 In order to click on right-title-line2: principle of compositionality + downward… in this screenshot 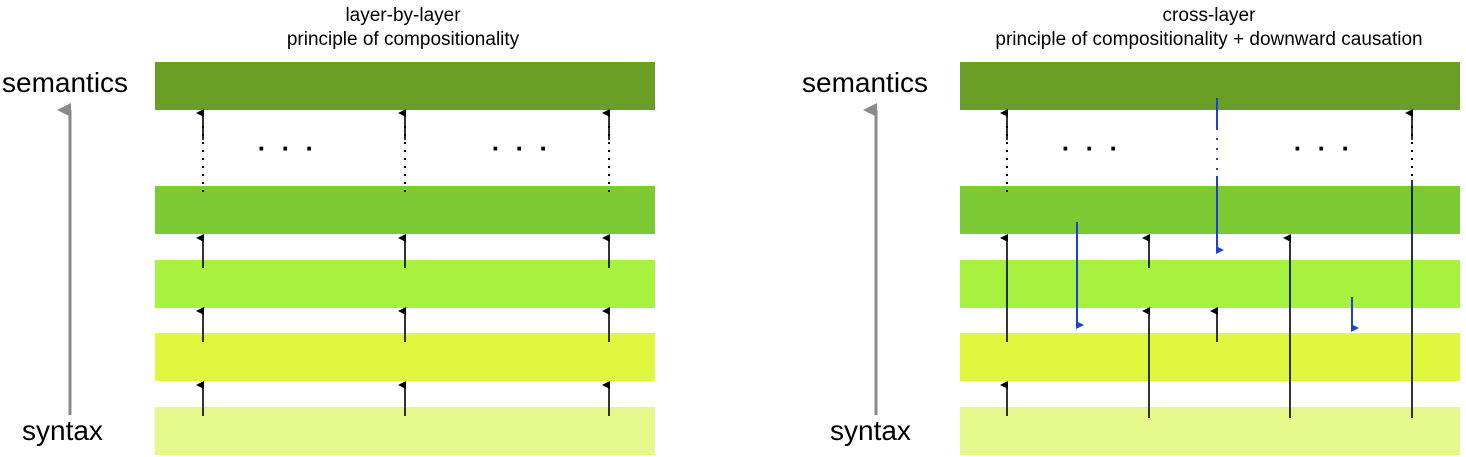, I will do `click(1208, 39)`.